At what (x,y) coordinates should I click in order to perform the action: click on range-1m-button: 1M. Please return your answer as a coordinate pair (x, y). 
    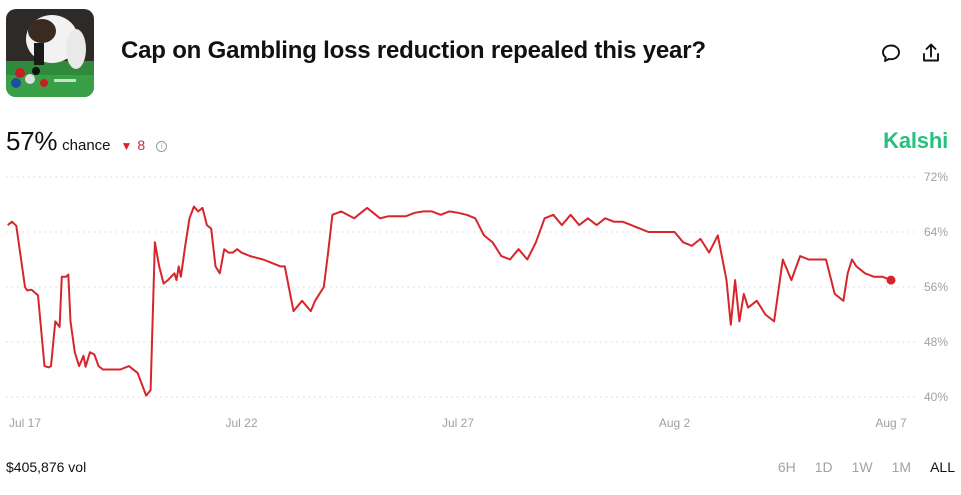
    Looking at the image, I should click on (901, 467).